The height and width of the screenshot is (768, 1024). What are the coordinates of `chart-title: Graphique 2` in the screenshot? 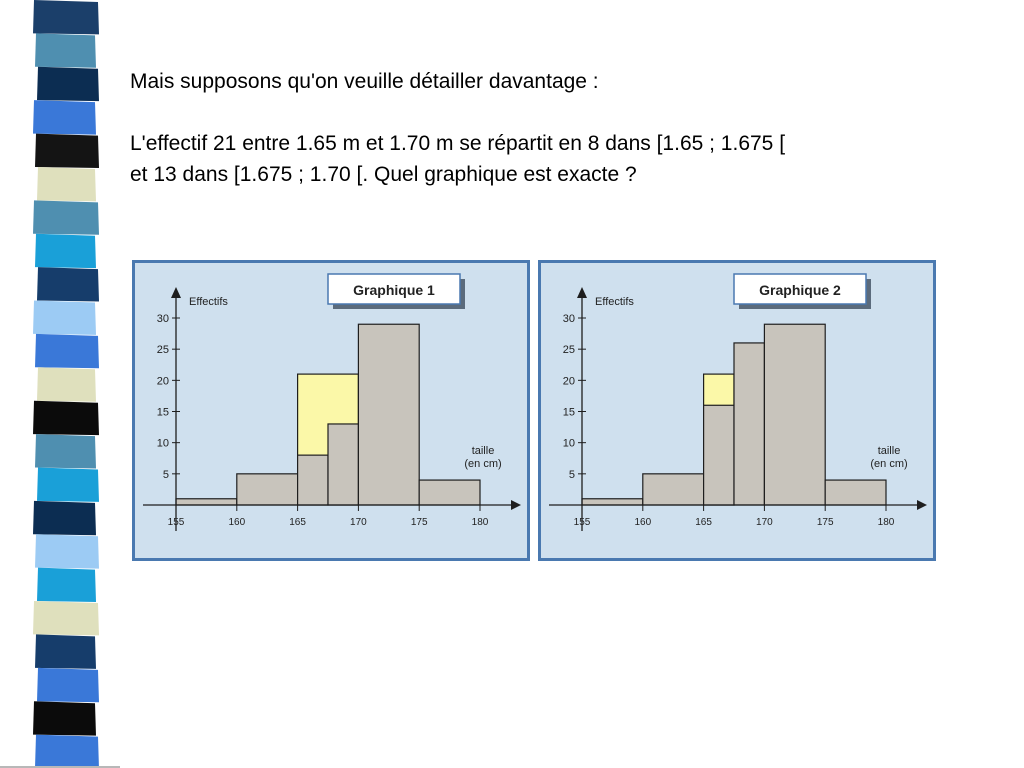 It's located at (800, 290).